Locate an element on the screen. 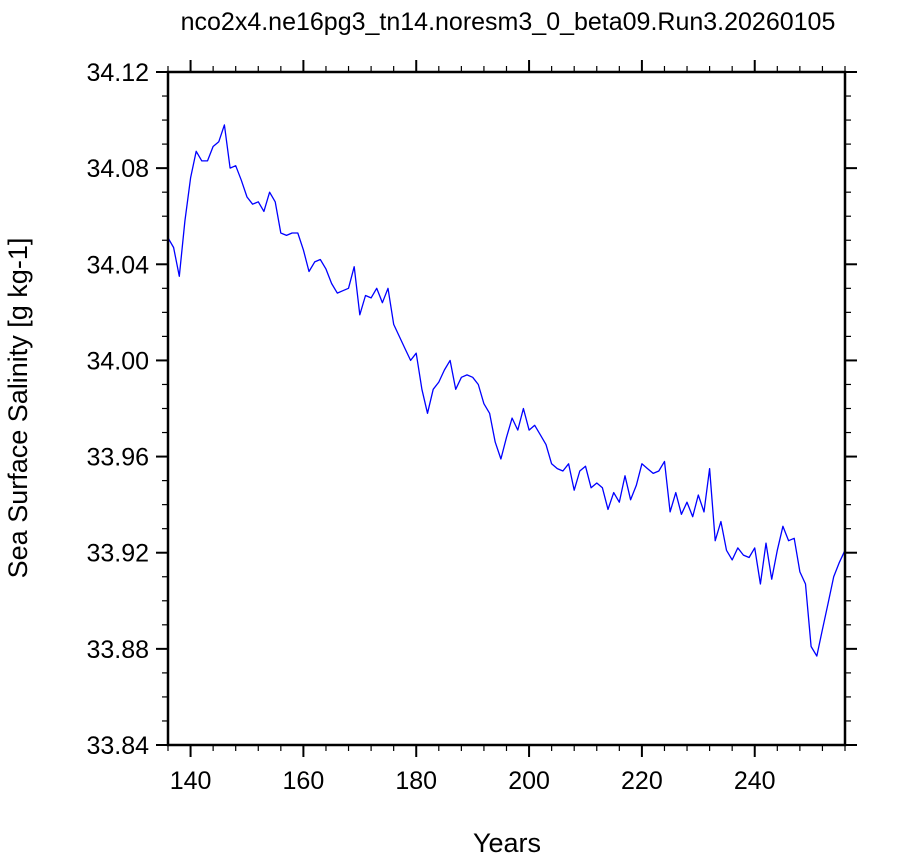 The width and height of the screenshot is (915, 859). y-tick-label: 34.04 is located at coordinates (117, 265).